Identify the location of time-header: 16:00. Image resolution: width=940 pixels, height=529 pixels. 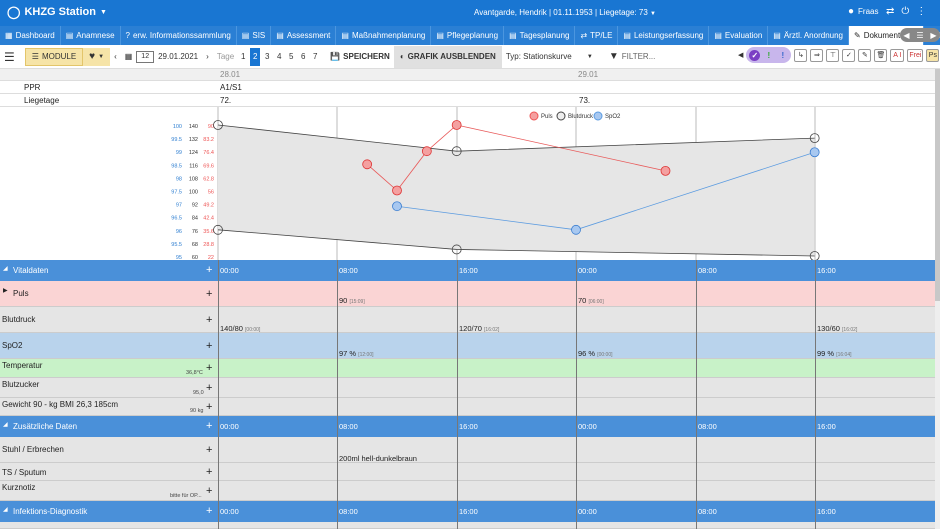
(826, 426).